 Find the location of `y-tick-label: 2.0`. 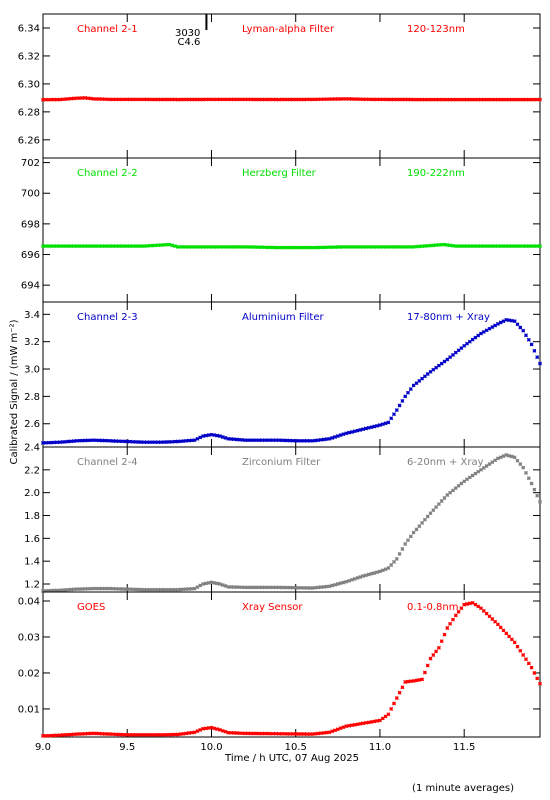

y-tick-label: 2.0 is located at coordinates (32, 493).